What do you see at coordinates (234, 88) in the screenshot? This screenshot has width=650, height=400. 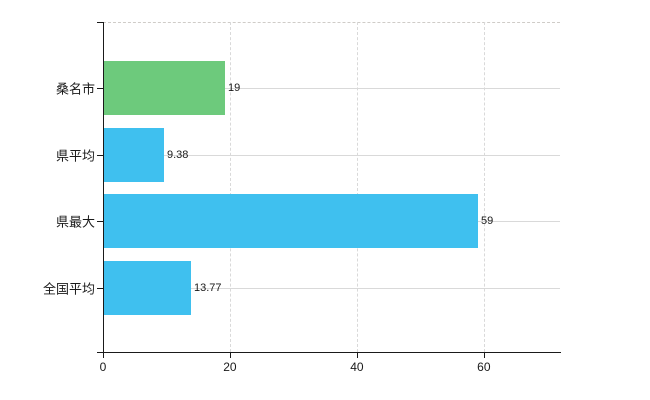 I see `value-label: 19` at bounding box center [234, 88].